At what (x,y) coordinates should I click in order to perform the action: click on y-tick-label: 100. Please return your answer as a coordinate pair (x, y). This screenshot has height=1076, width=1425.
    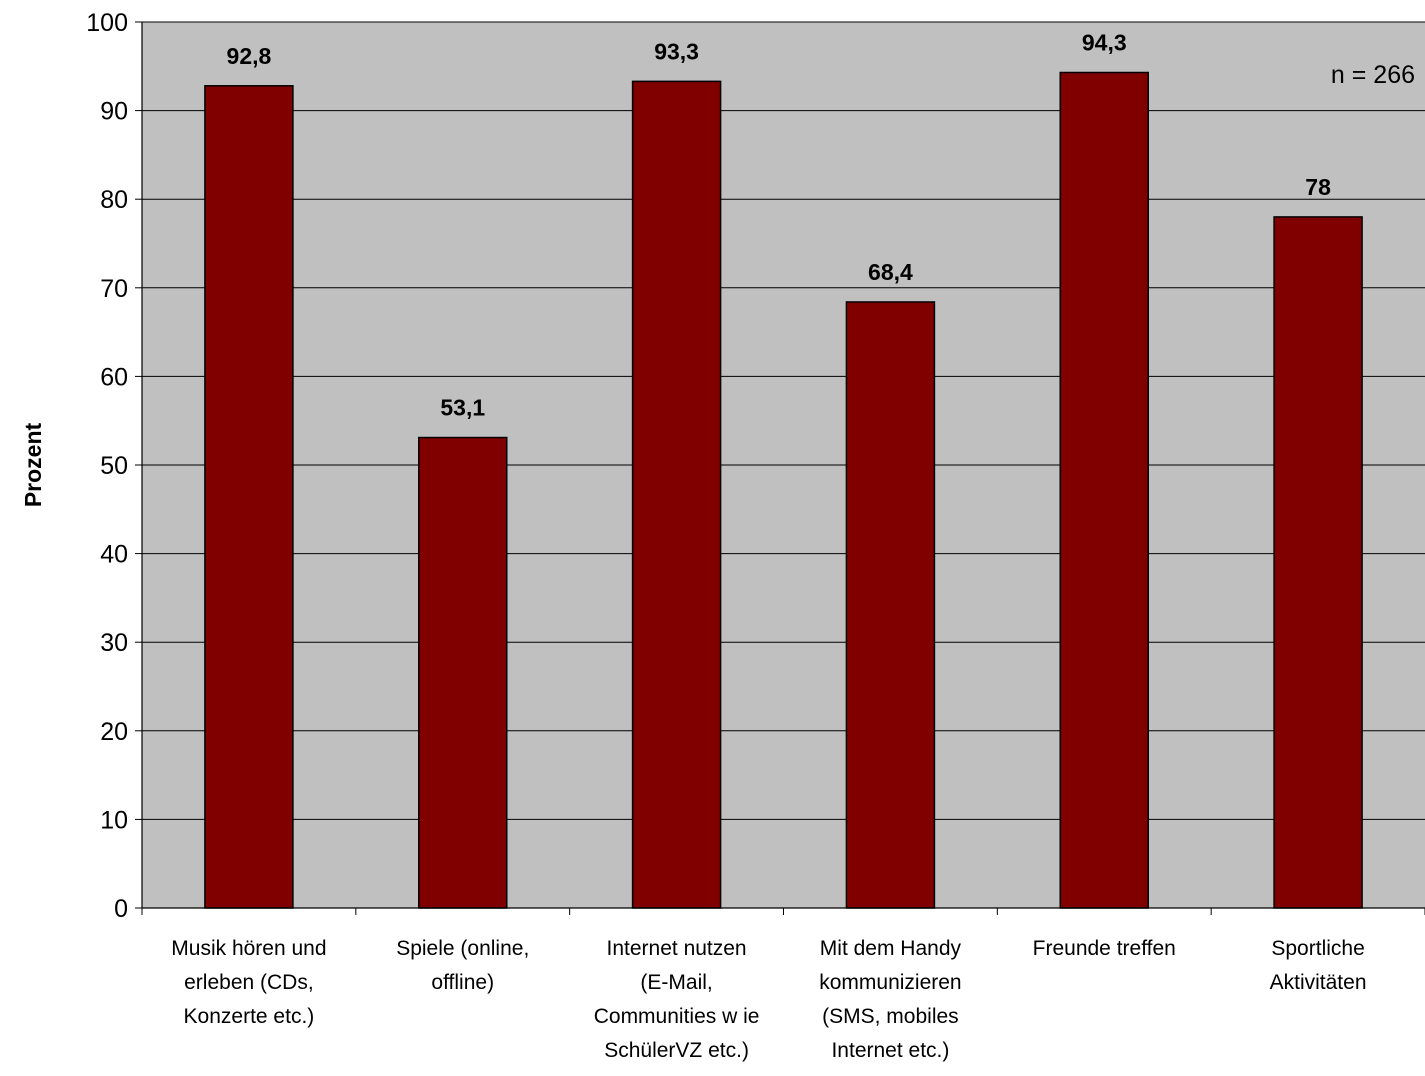
    Looking at the image, I should click on (107, 23).